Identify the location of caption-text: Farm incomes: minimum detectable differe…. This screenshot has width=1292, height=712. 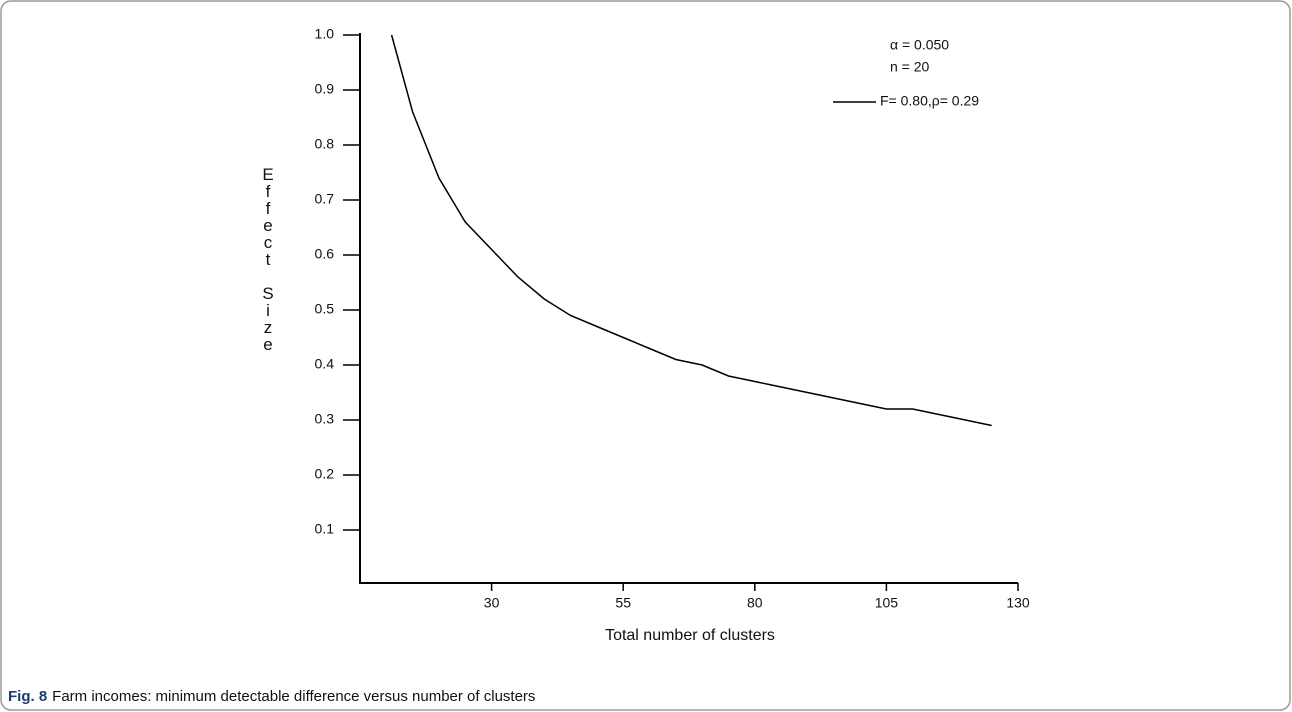
(293, 696).